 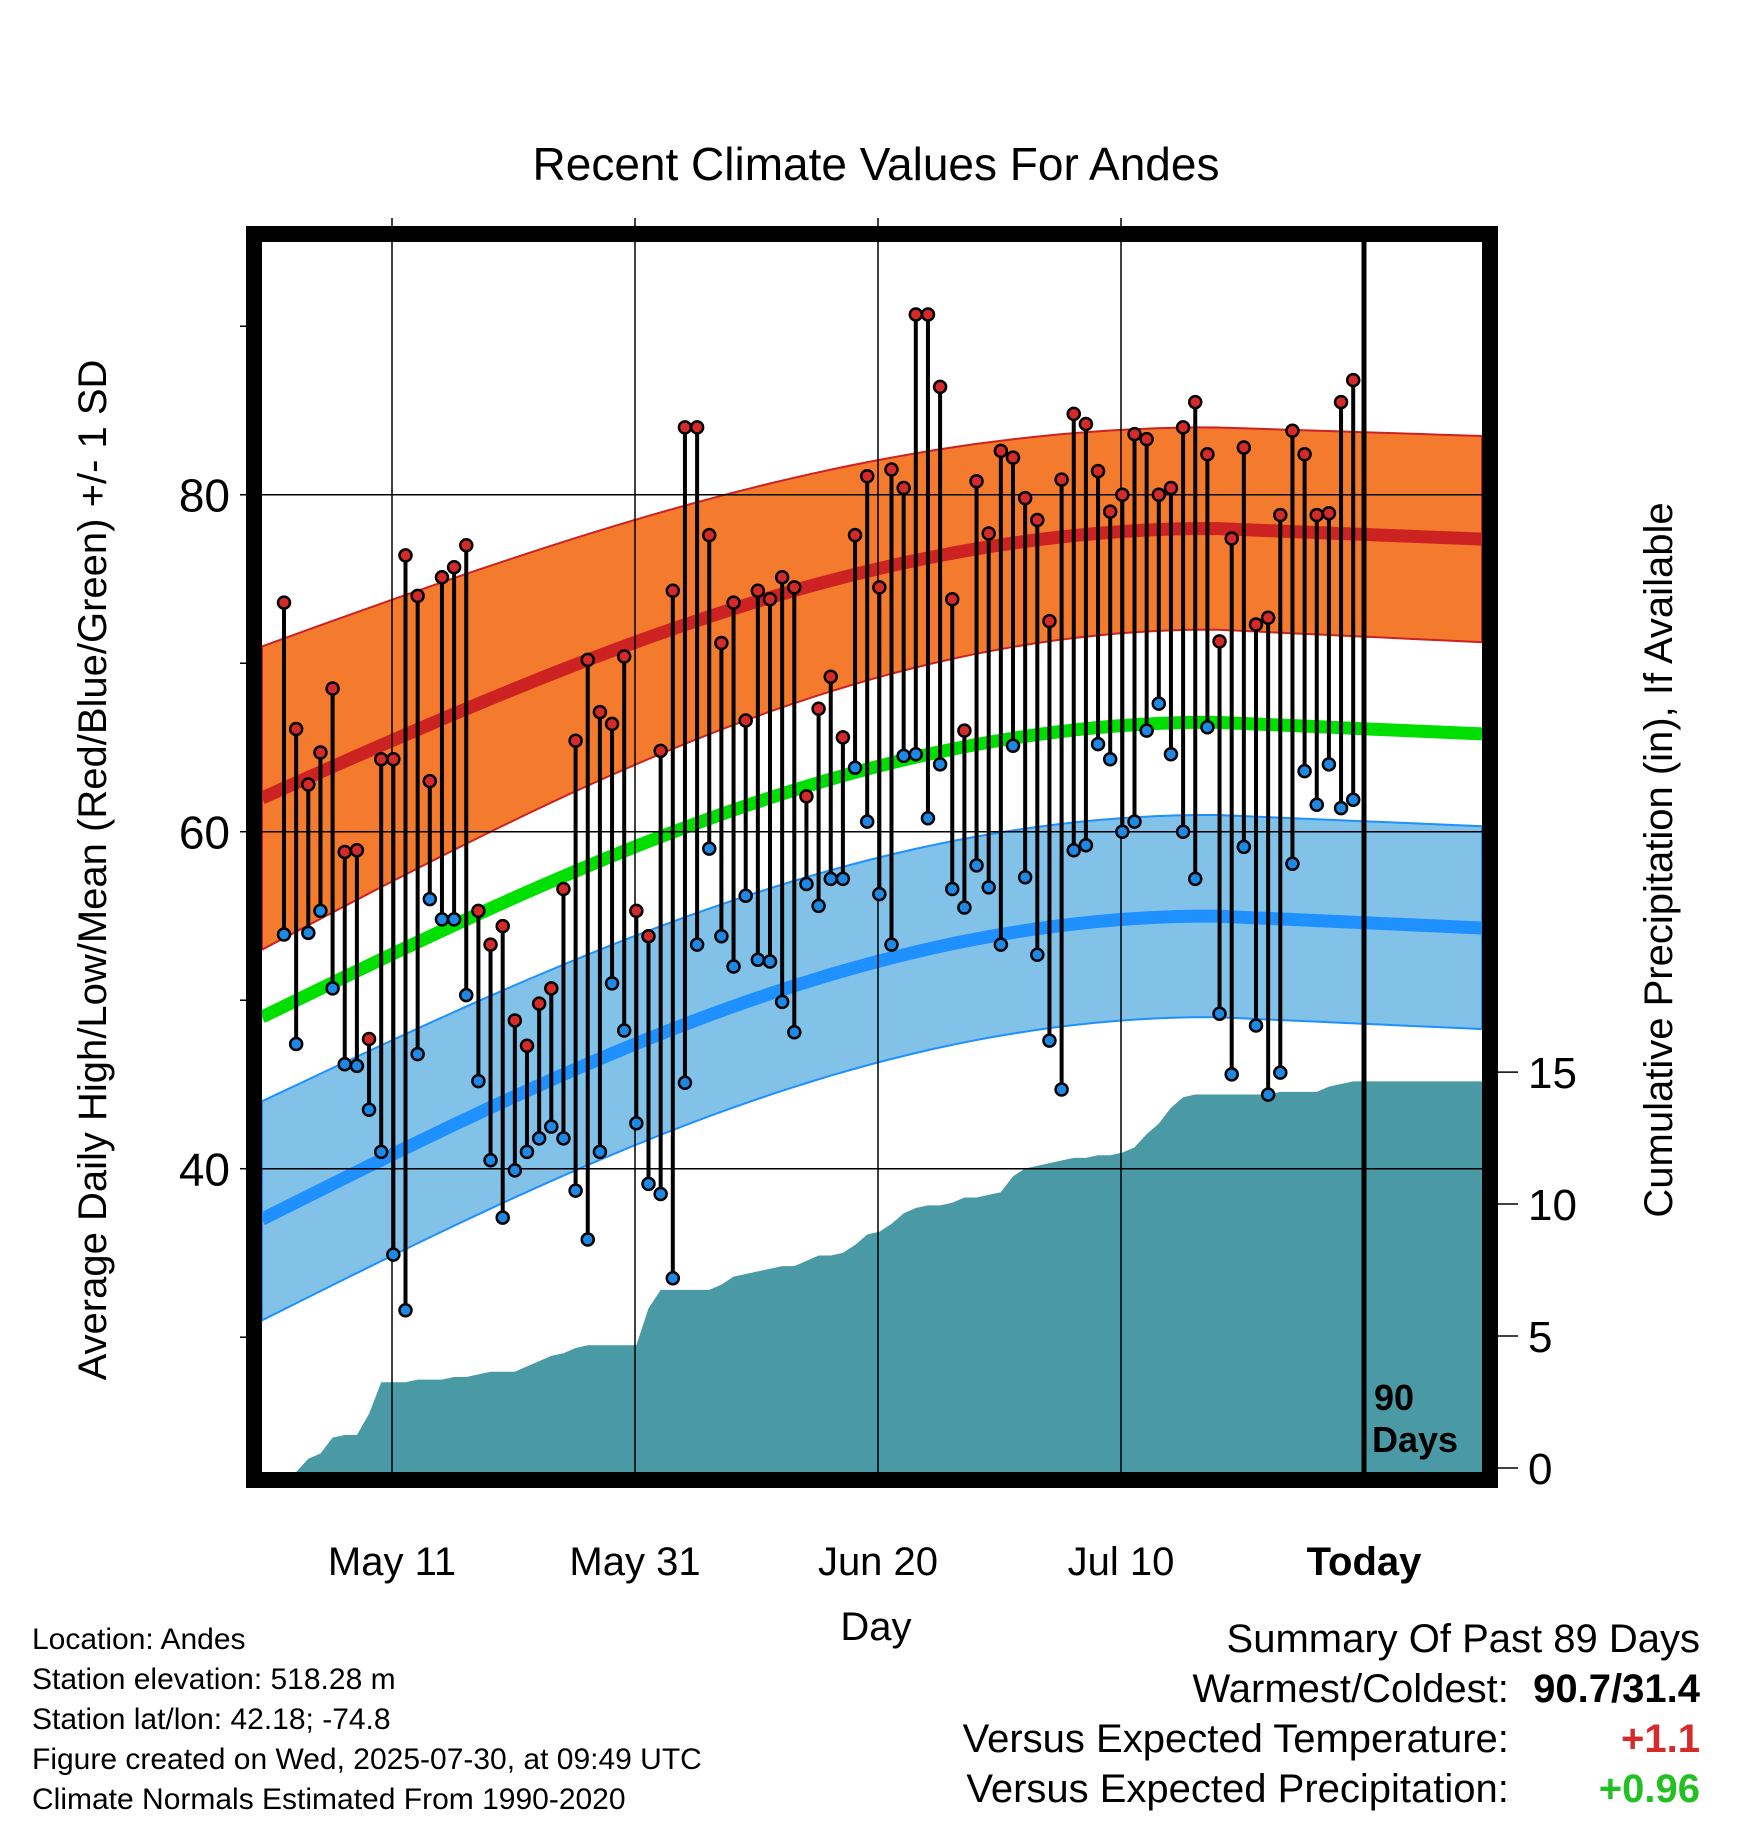 What do you see at coordinates (1235, 1739) in the screenshot?
I see `temp-label: Versus Expected Temperature:` at bounding box center [1235, 1739].